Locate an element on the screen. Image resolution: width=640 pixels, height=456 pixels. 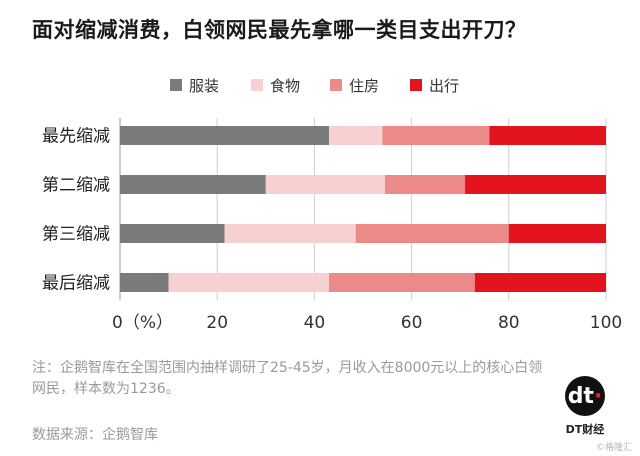
legend-label-2: 住房 is located at coordinates (364, 86).